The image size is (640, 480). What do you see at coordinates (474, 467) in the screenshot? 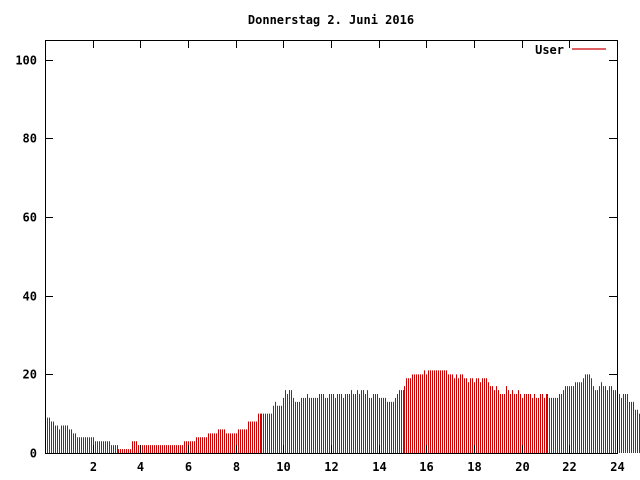
I see `x-tick-label: 18` at bounding box center [474, 467].